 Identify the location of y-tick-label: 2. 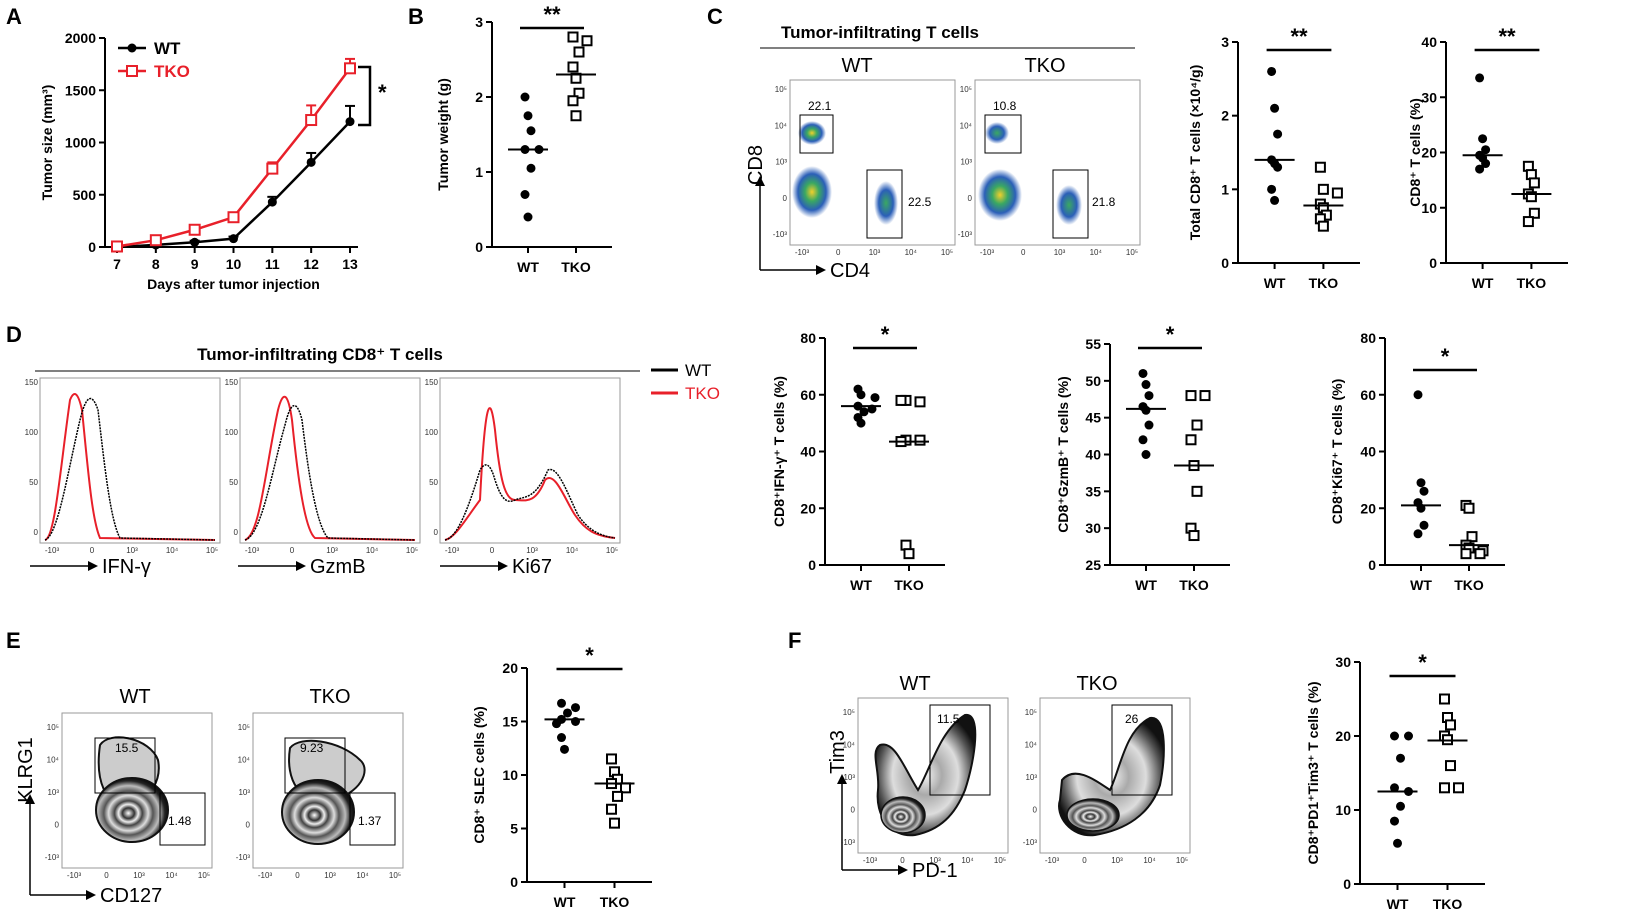
(479, 97).